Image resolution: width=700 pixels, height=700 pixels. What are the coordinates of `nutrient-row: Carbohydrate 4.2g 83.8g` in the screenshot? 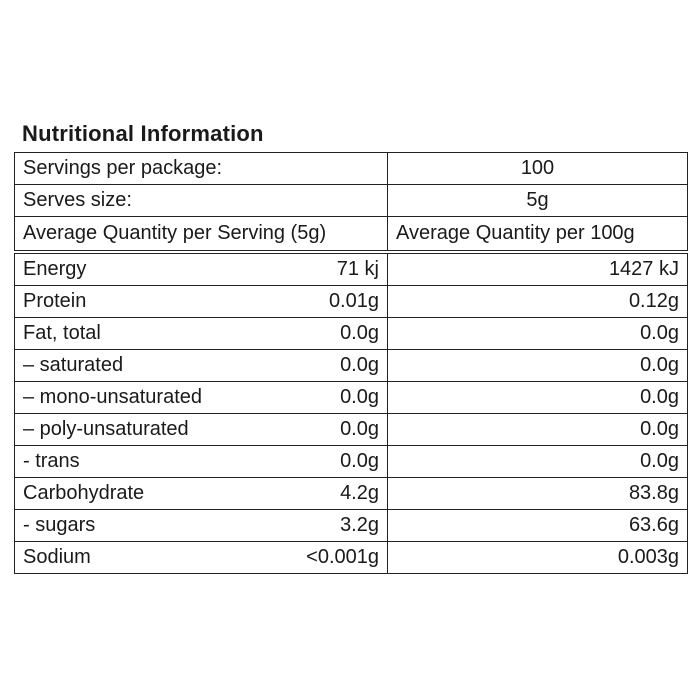 It's located at (351, 493).